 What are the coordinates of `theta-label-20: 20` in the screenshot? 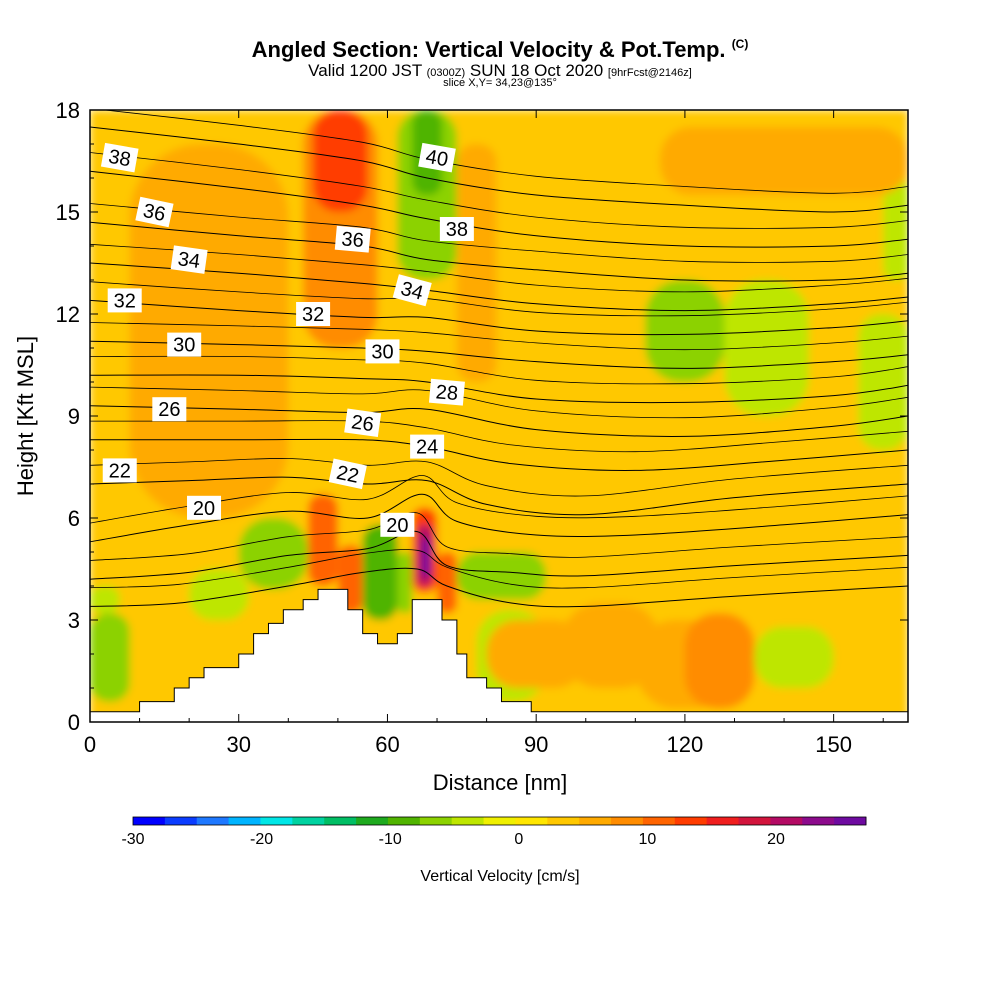 It's located at (397, 524).